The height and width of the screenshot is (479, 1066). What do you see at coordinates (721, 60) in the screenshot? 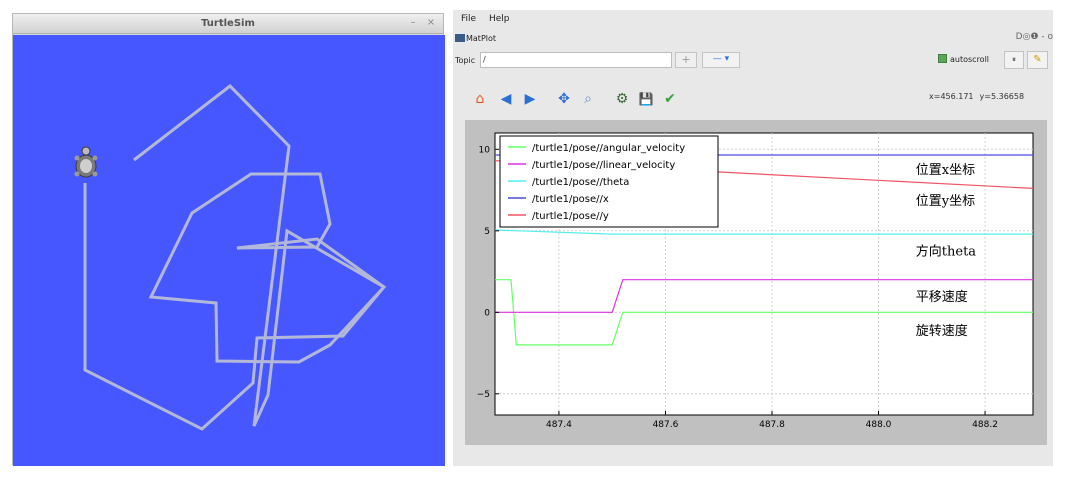
I see `remove-topic-button: — ▾` at bounding box center [721, 60].